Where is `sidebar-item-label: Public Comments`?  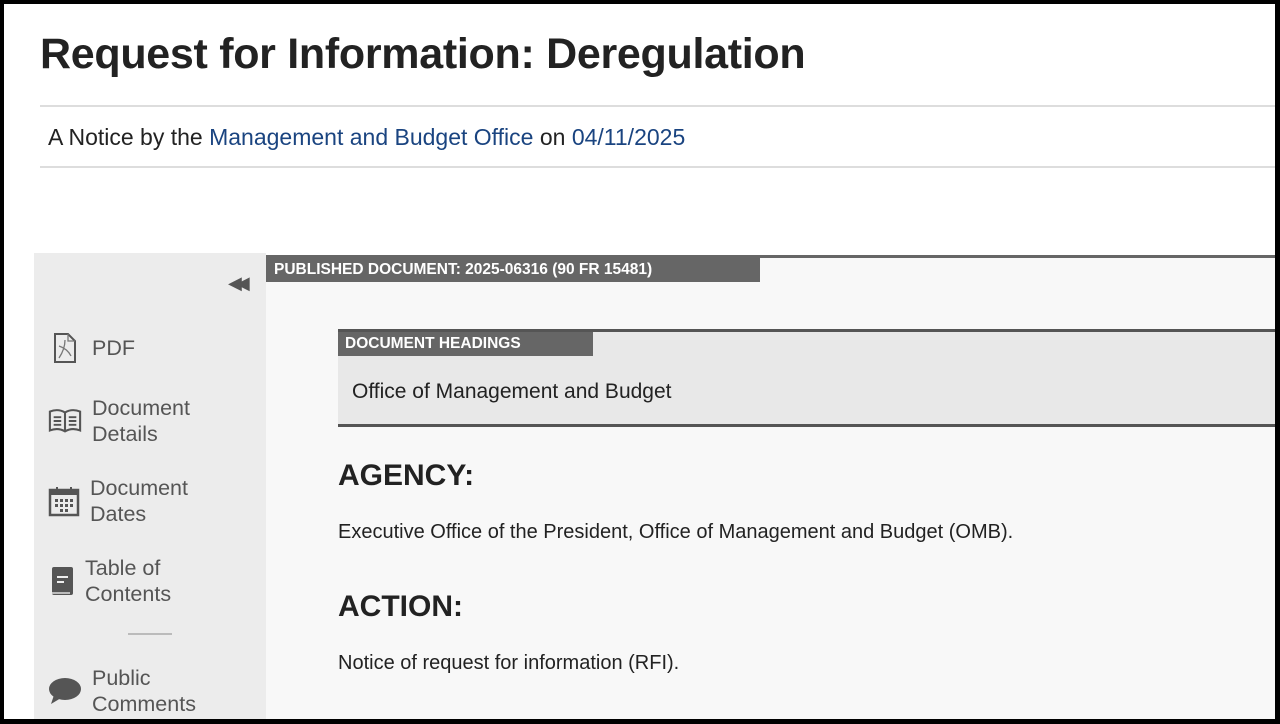 sidebar-item-label: Public Comments is located at coordinates (144, 691).